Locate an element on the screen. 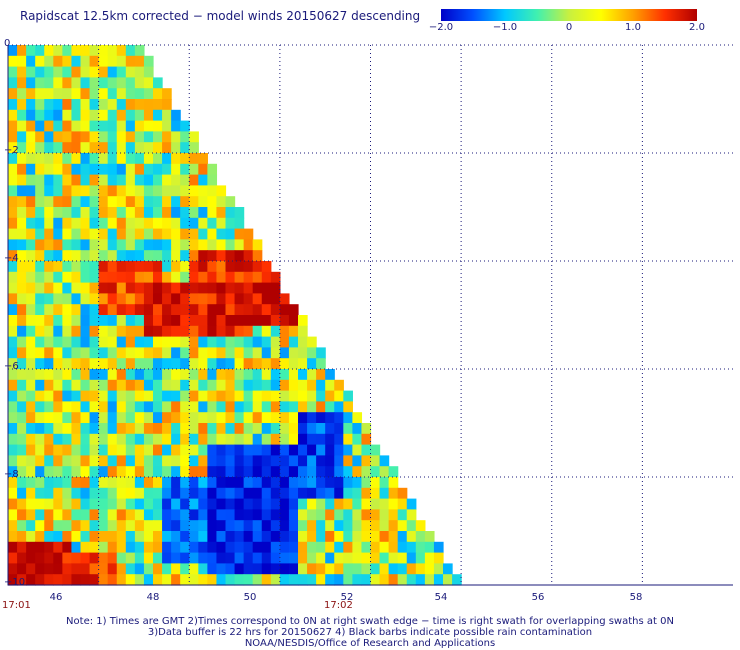 This screenshot has width=740, height=650. y-tick-label: 0 is located at coordinates (7, 43).